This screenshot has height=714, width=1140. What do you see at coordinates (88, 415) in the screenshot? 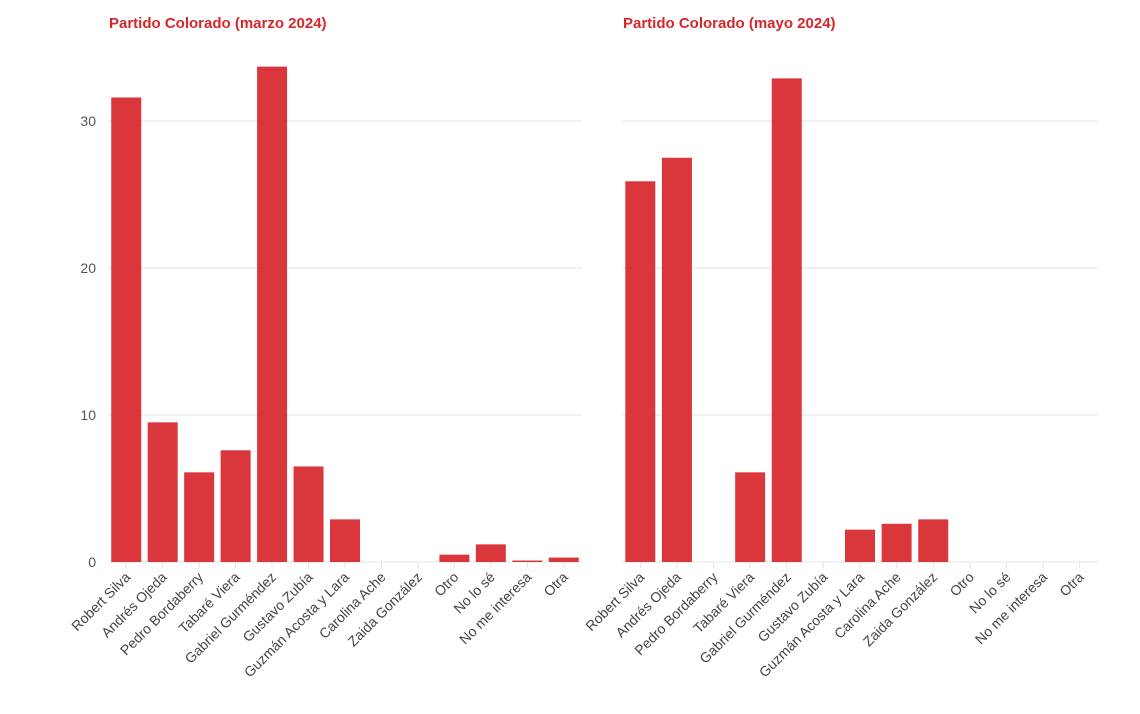
I see `y-tick-label: 10` at bounding box center [88, 415].